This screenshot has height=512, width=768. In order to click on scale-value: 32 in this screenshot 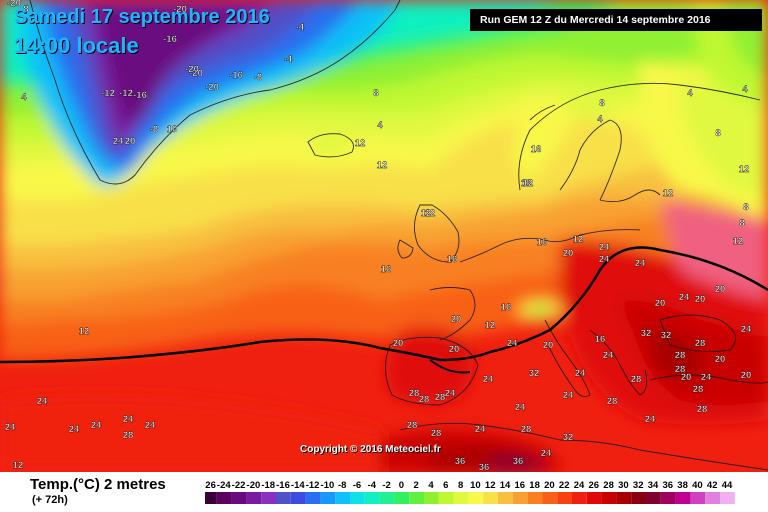, I will do `click(638, 485)`.